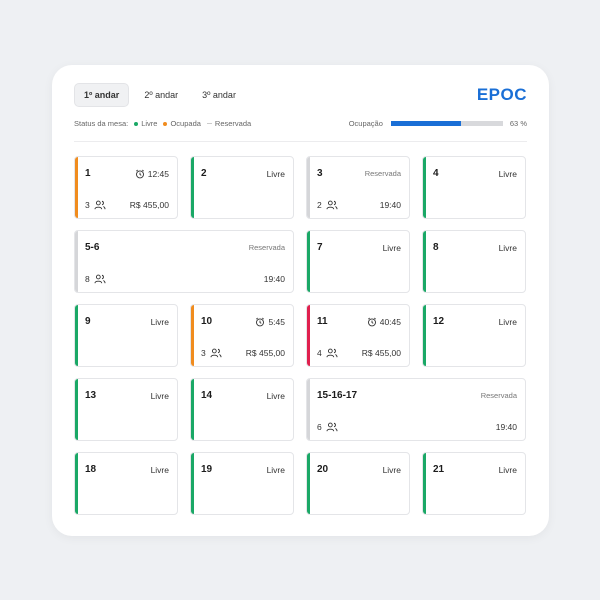 Image resolution: width=600 pixels, height=600 pixels. I want to click on occupancy-bar-fill, so click(426, 123).